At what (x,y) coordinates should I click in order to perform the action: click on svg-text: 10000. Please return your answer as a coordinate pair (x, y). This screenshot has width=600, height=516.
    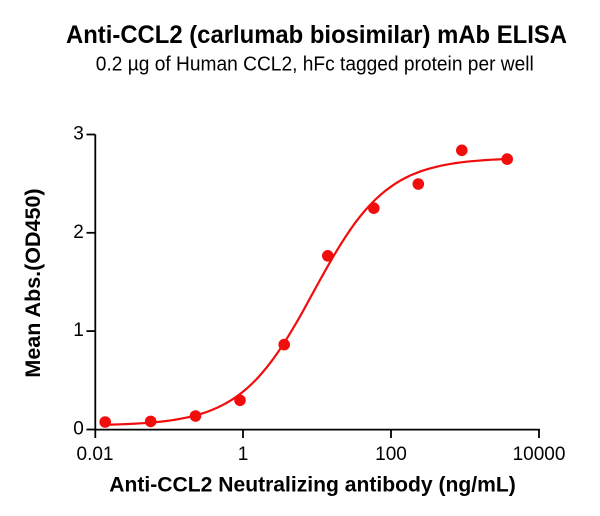
    Looking at the image, I should click on (539, 454).